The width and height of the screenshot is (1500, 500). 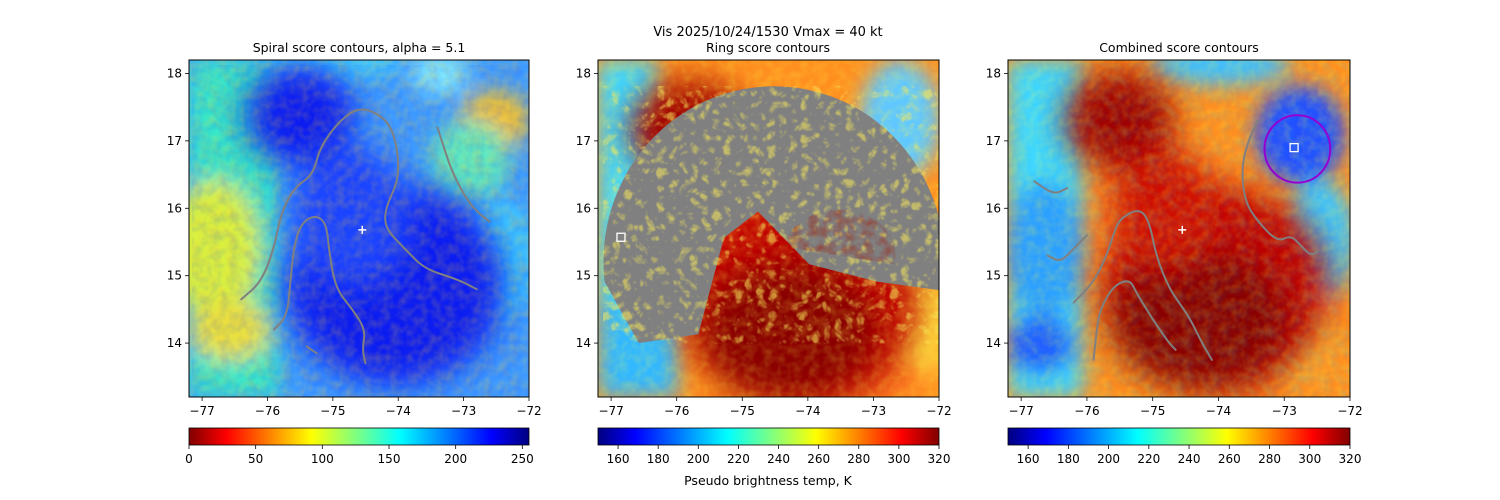 I want to click on panel-title-spiral: Spiral score contours, alpha = 5.1, so click(x=359, y=47).